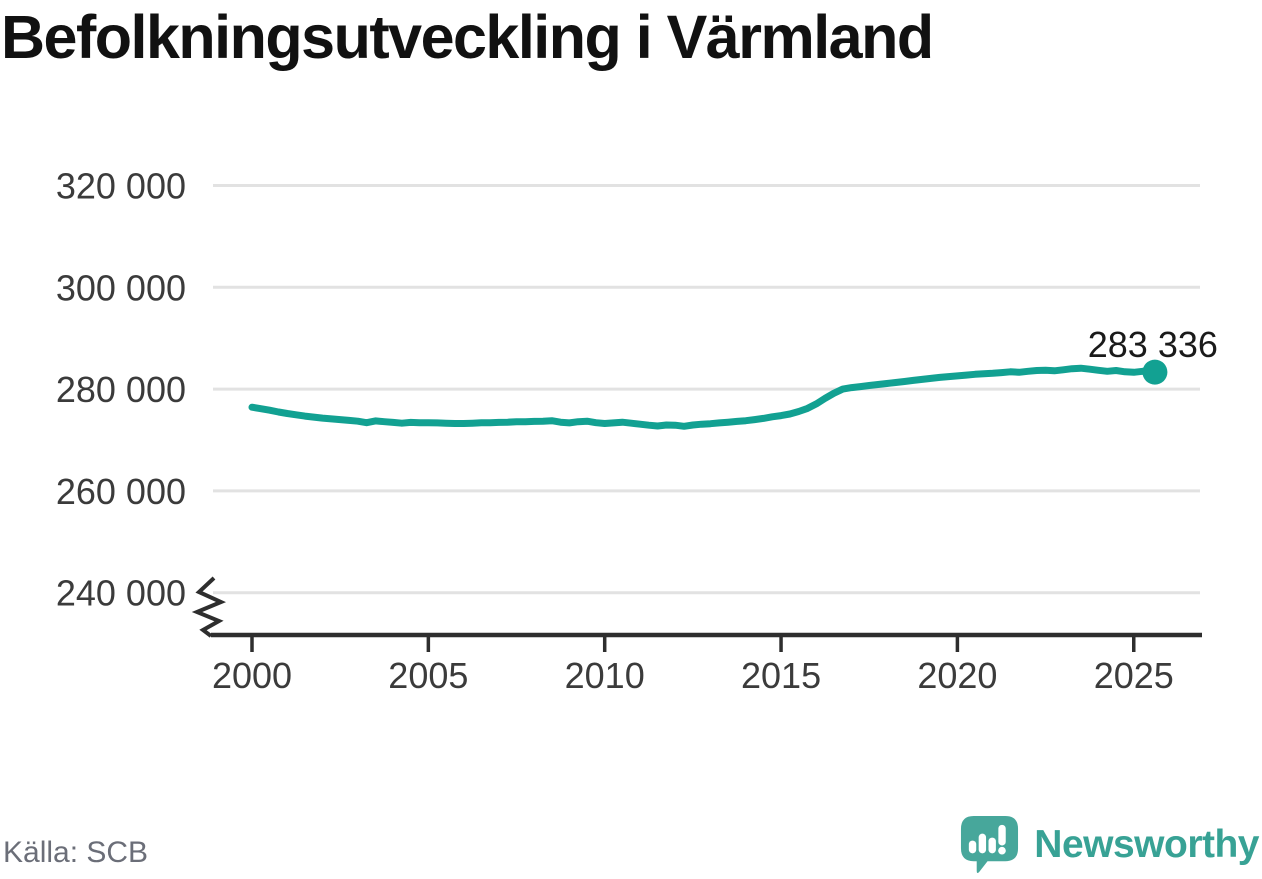  Describe the element at coordinates (121, 593) in the screenshot. I see `y-tick-label: 240 000` at that location.